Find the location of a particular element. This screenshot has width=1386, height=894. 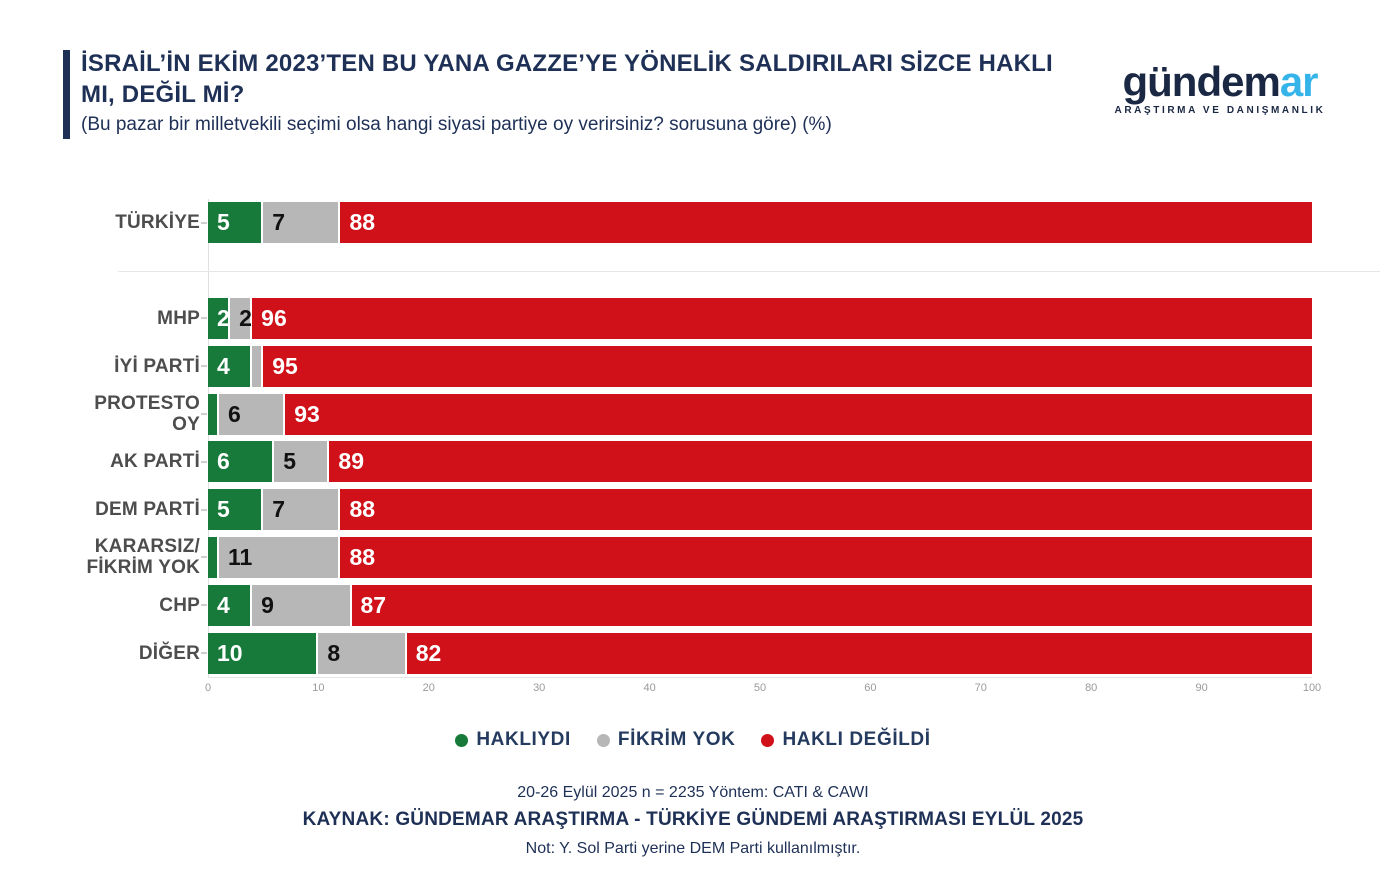

bar-value-label: 7 is located at coordinates (278, 509).